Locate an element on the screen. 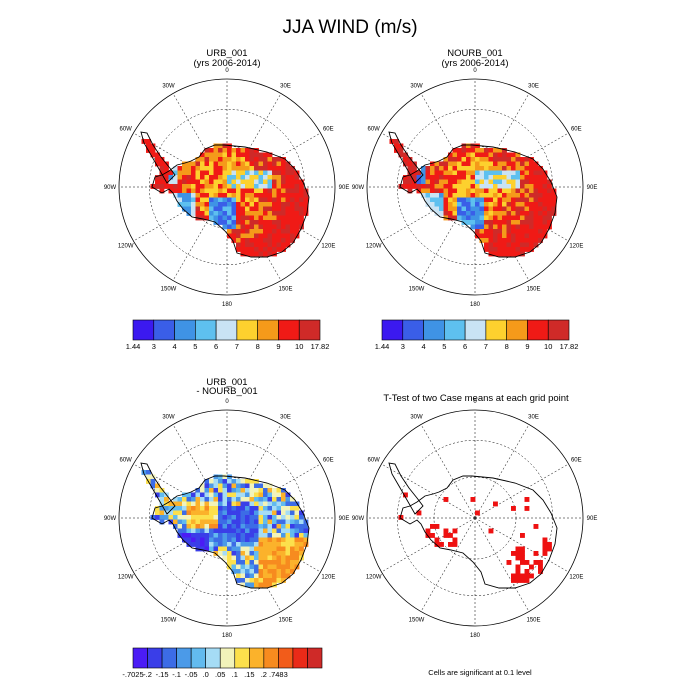 This screenshot has height=700, width=700. longitude-label: 180 is located at coordinates (227, 305).